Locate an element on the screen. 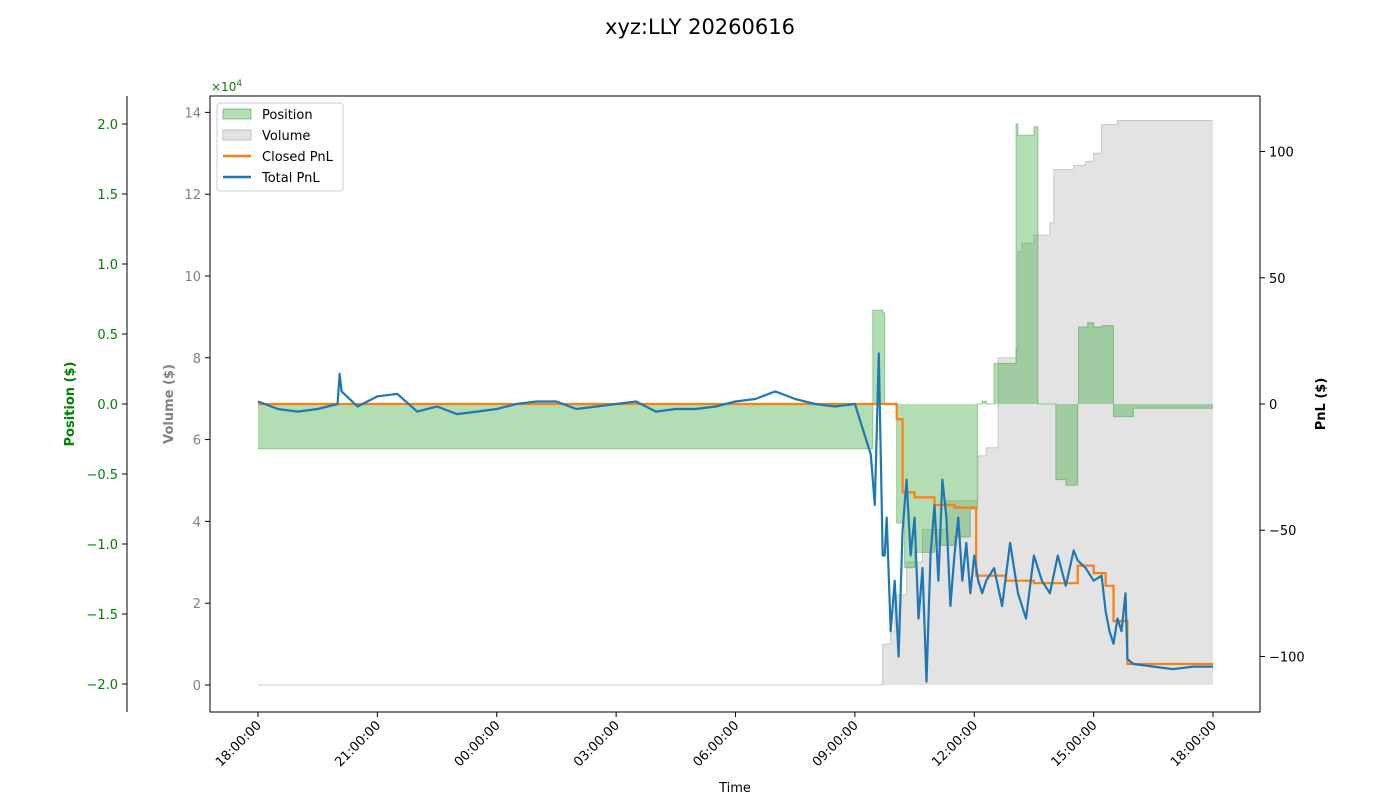 Image resolution: width=1400 pixels, height=800 pixels. x-tick-label: 00:00:00 is located at coordinates (478, 744).